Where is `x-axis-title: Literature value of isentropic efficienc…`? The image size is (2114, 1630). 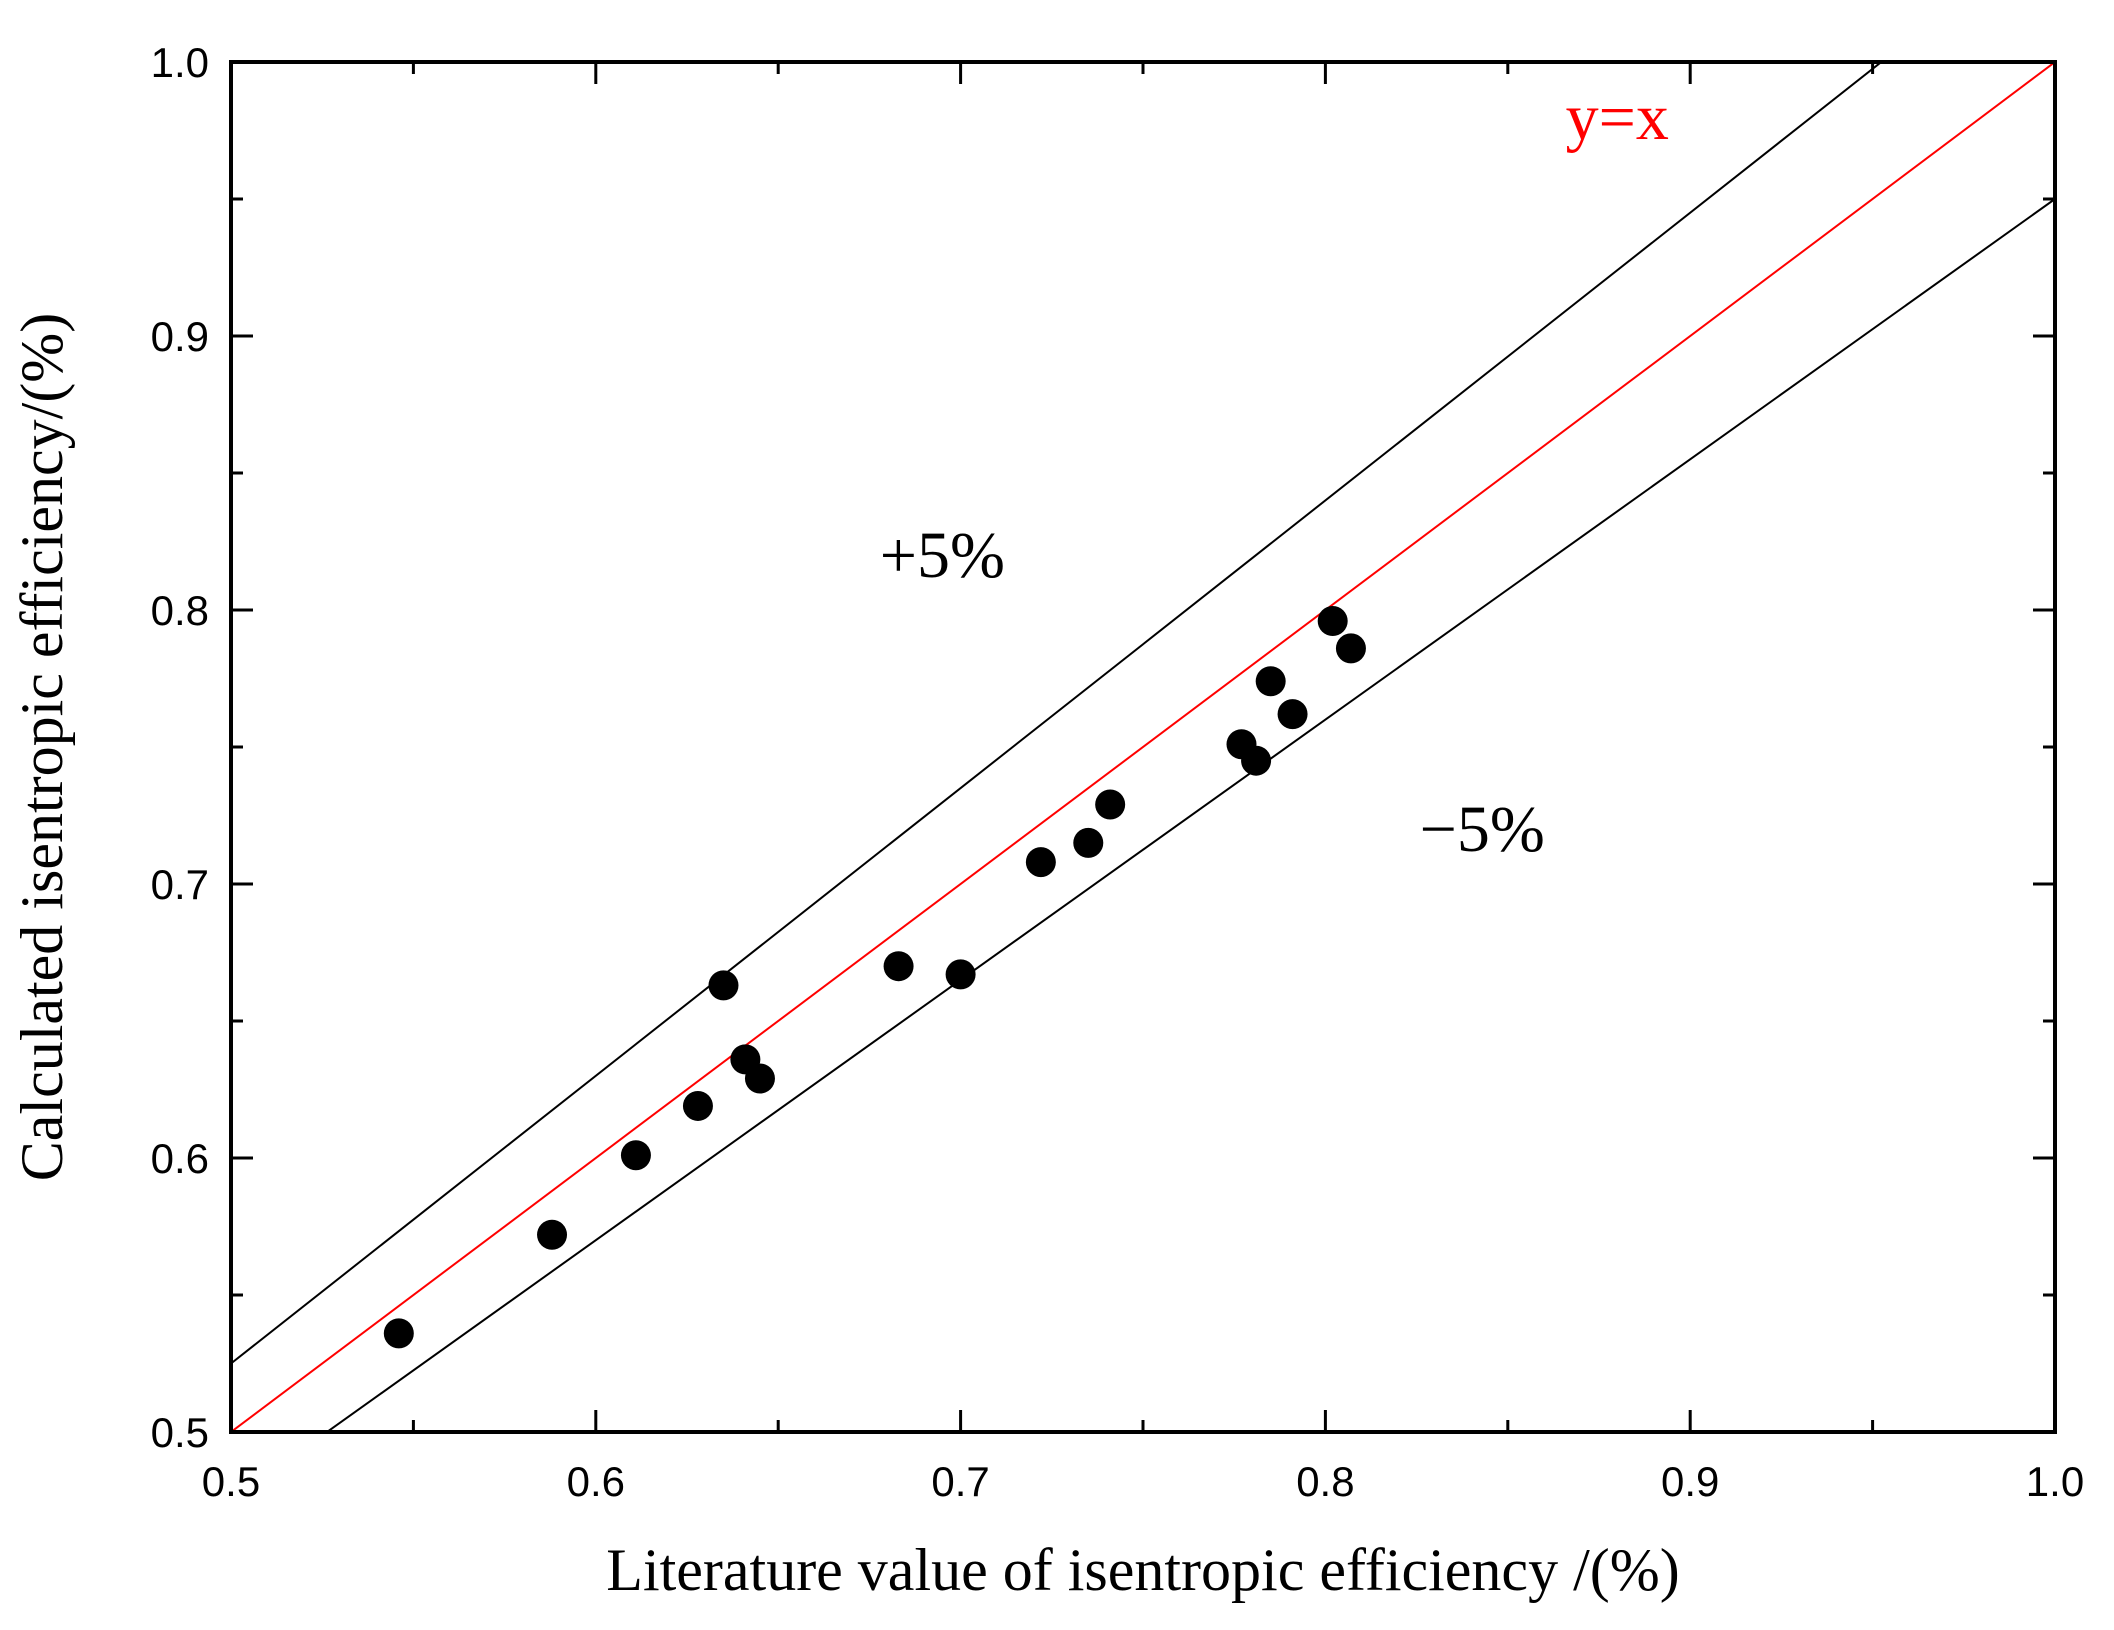 x-axis-title: Literature value of isentropic efficienc… is located at coordinates (1142, 1570).